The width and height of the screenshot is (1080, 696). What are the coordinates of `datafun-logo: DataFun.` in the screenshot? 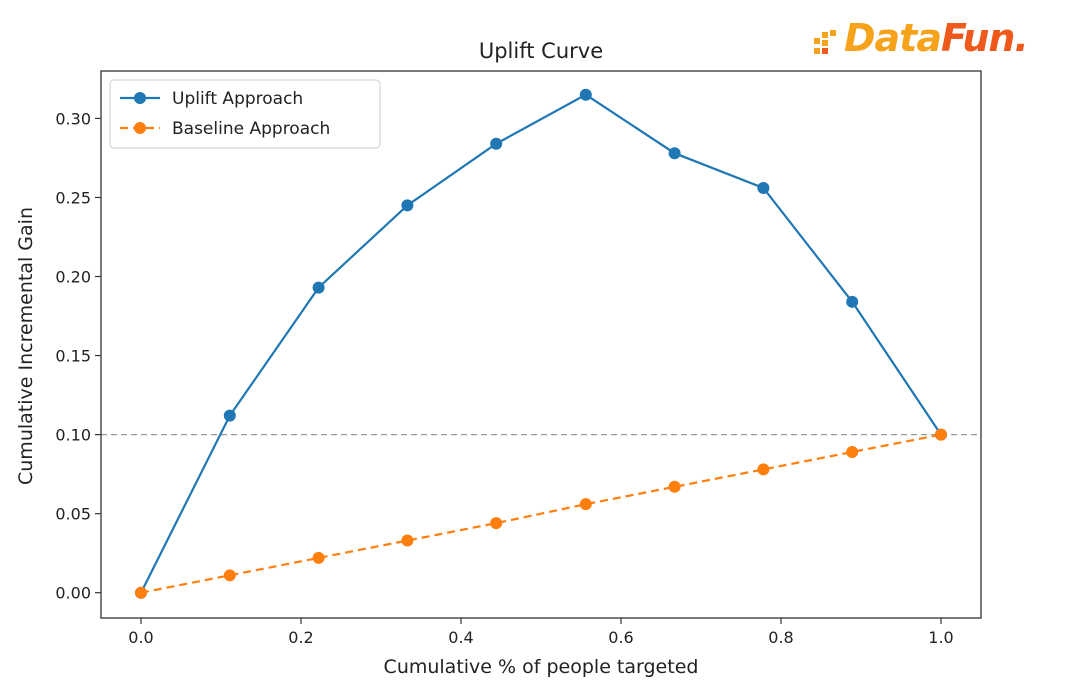 It's located at (922, 44).